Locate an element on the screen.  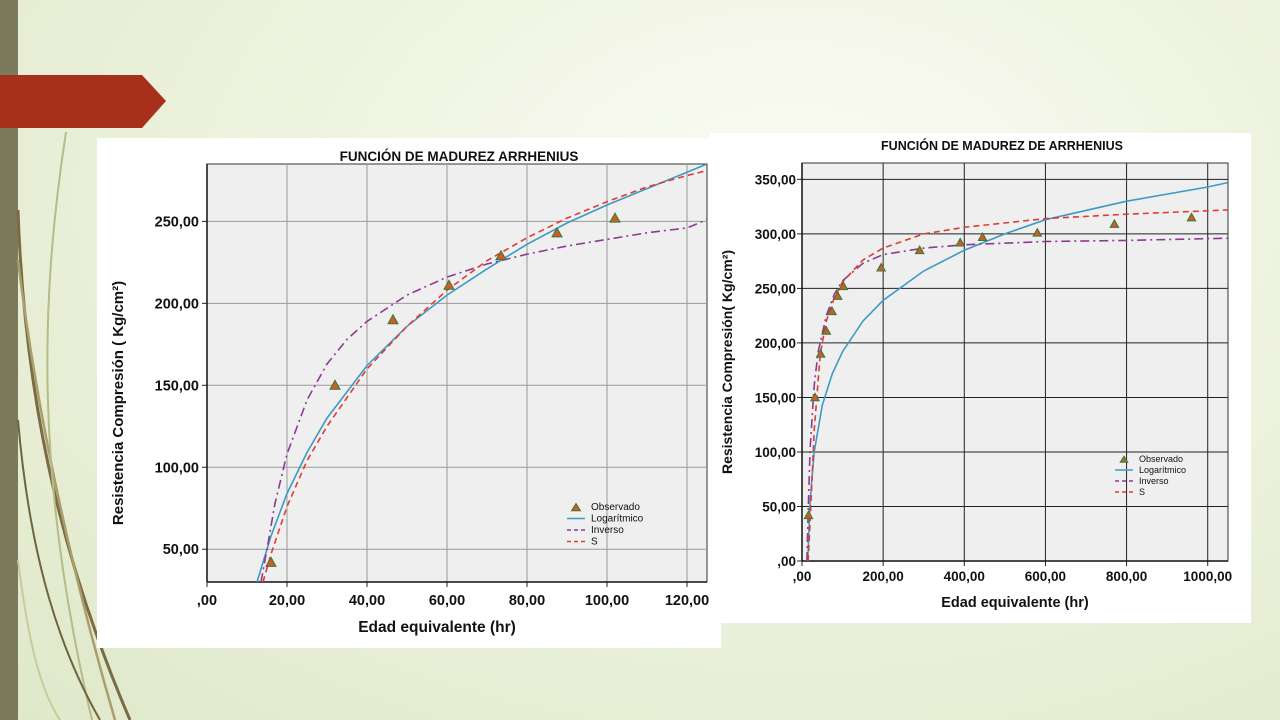
x-tick-label: 100,00 is located at coordinates (607, 601).